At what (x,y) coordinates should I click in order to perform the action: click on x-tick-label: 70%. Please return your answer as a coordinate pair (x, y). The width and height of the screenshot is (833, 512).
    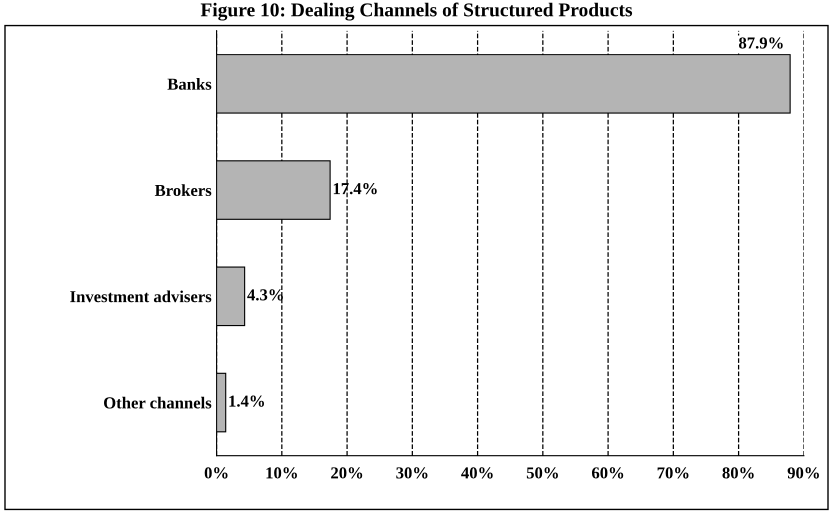
    Looking at the image, I should click on (673, 473).